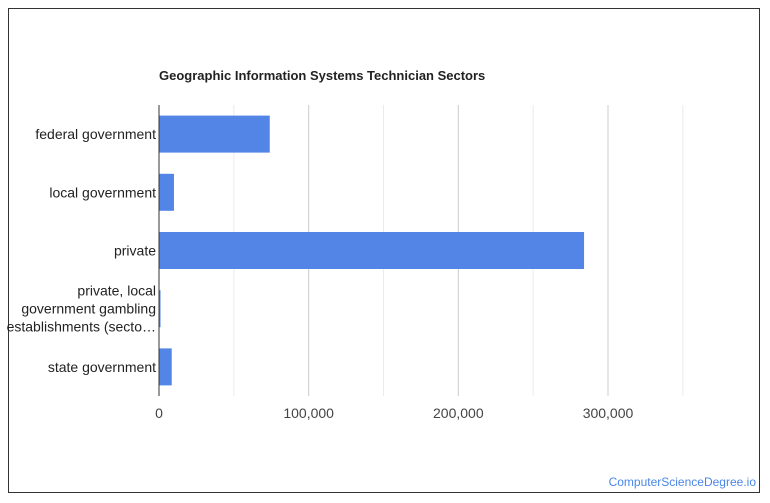  What do you see at coordinates (458, 413) in the screenshot?
I see `x-tick-label: 200,000` at bounding box center [458, 413].